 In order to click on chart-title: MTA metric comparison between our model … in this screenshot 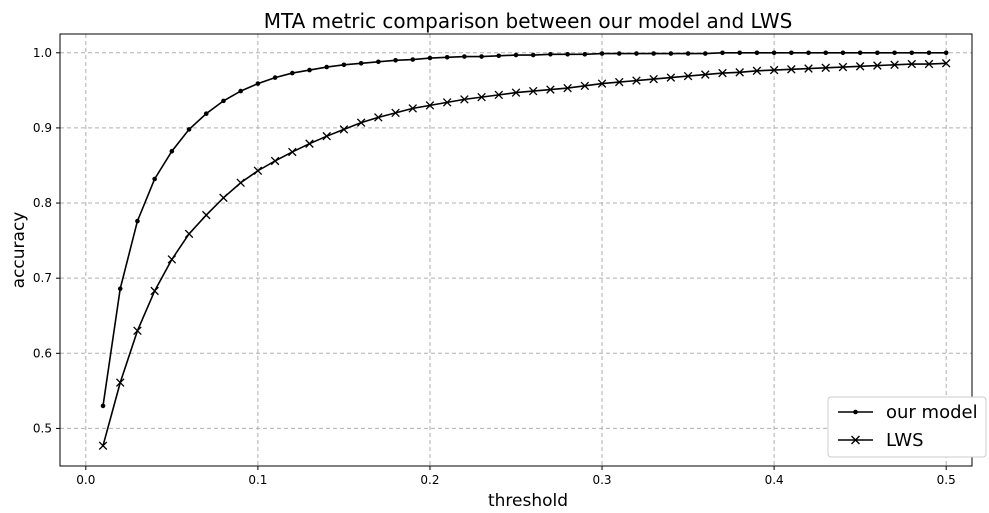, I will do `click(528, 21)`.